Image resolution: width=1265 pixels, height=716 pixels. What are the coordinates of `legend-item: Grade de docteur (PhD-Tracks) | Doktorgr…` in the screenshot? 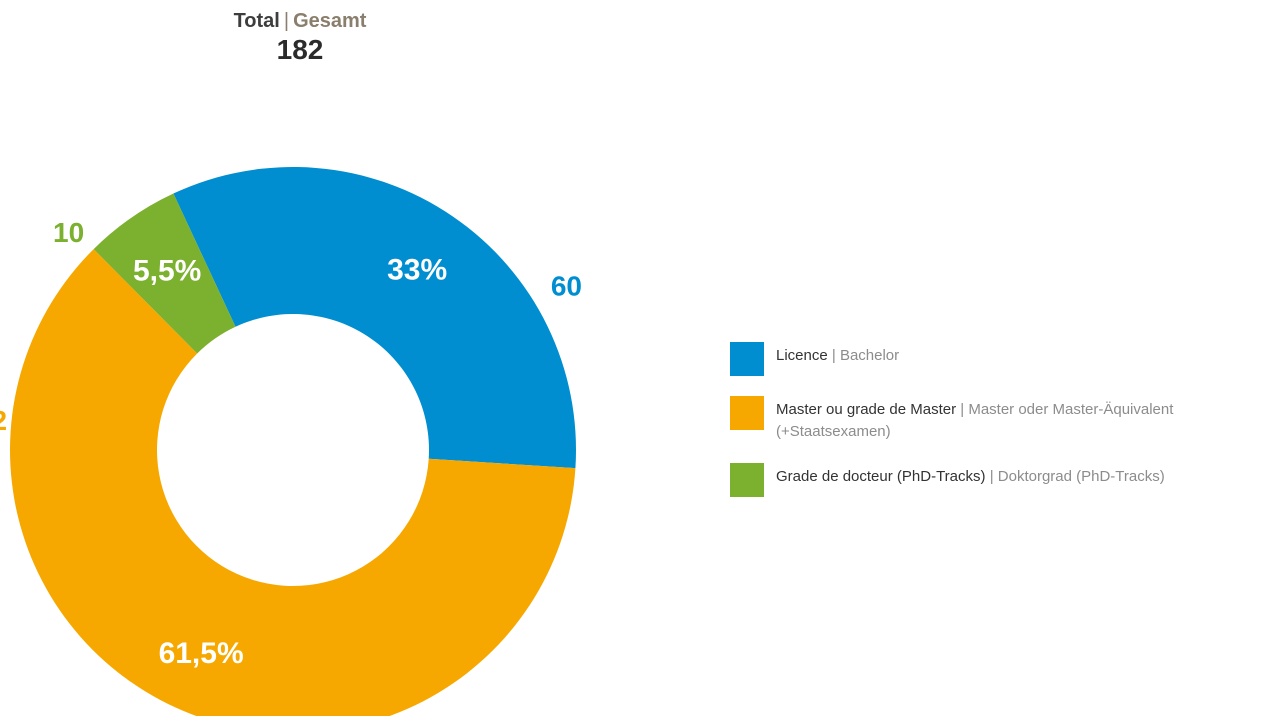 It's located at (995, 480).